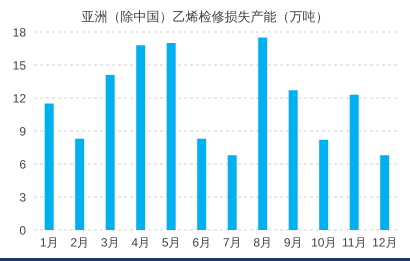 The width and height of the screenshot is (410, 261). Describe the element at coordinates (80, 243) in the screenshot. I see `x-tick-label: 2月` at that location.